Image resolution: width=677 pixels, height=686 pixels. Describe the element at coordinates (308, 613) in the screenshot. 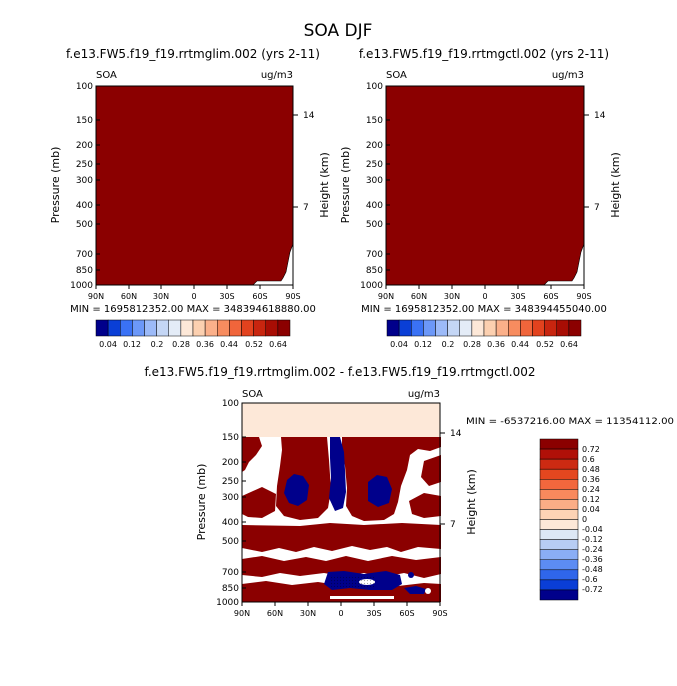

I see `x-tick-label: 30N` at that location.